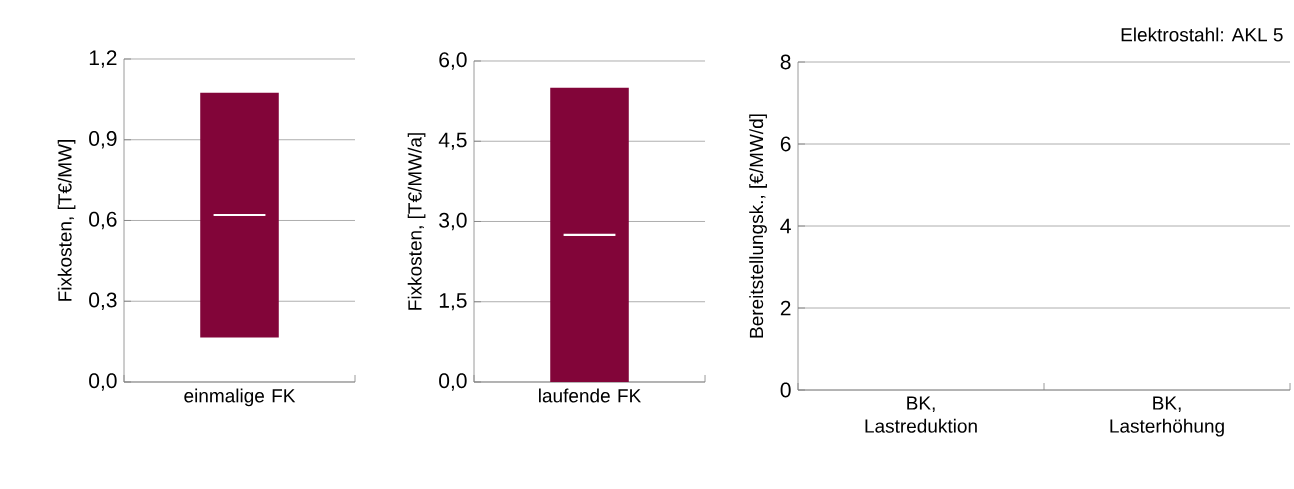  Describe the element at coordinates (590, 395) in the screenshot. I see `x-tick-label: laufende FK` at that location.